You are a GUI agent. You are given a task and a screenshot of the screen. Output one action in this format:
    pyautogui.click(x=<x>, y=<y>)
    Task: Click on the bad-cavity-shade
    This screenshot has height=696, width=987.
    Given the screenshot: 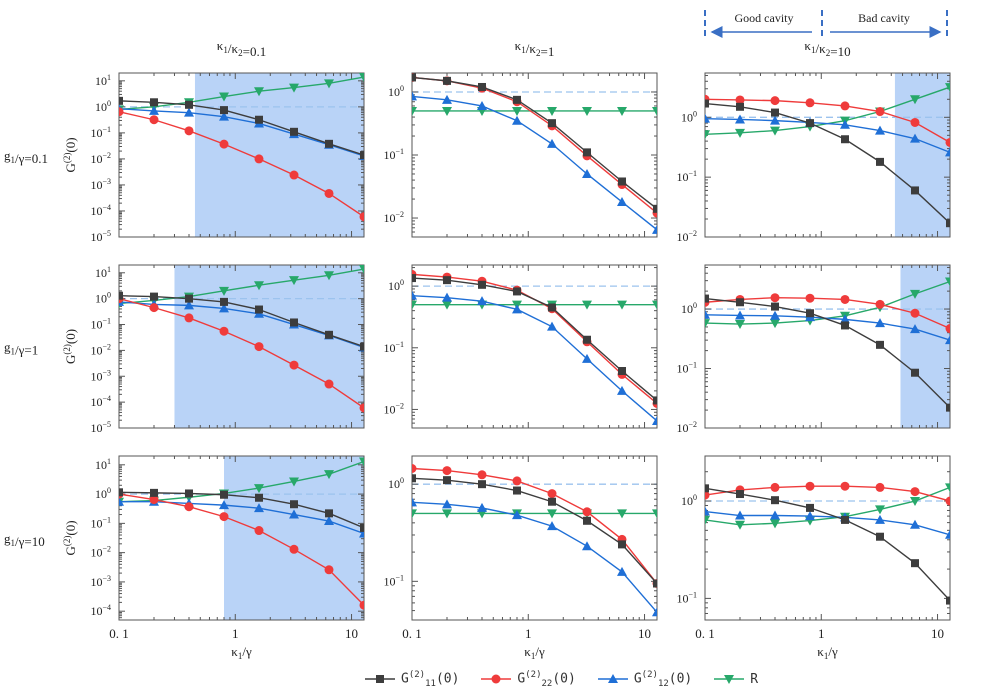 What is the action you would take?
    pyautogui.click(x=925, y=346)
    